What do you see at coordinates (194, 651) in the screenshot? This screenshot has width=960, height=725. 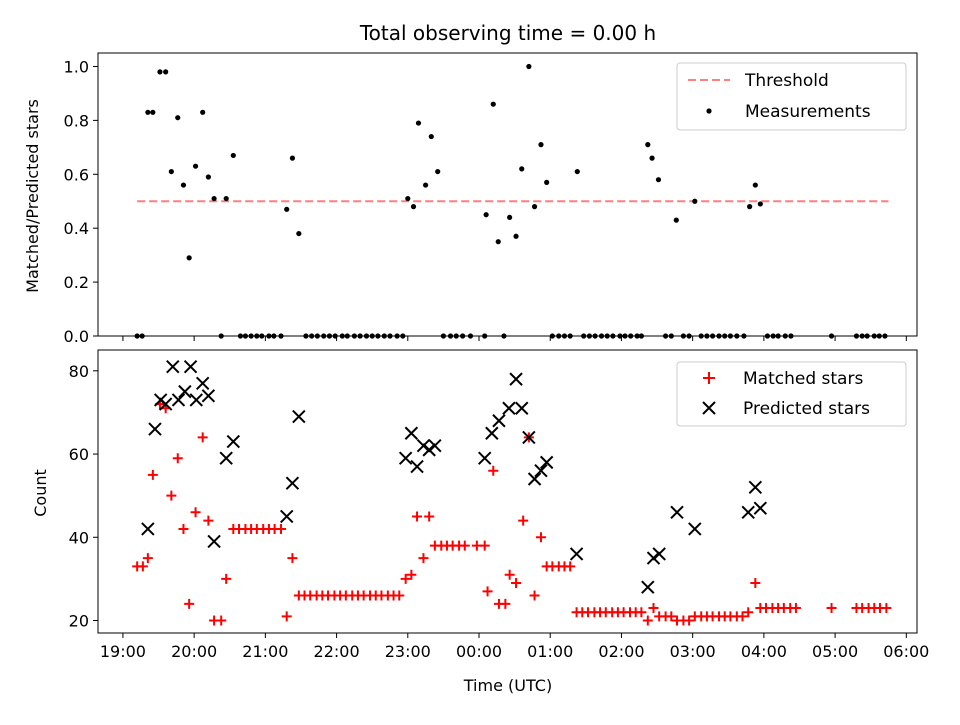 I see `bottom-x-tick-label: 20:00` at bounding box center [194, 651].